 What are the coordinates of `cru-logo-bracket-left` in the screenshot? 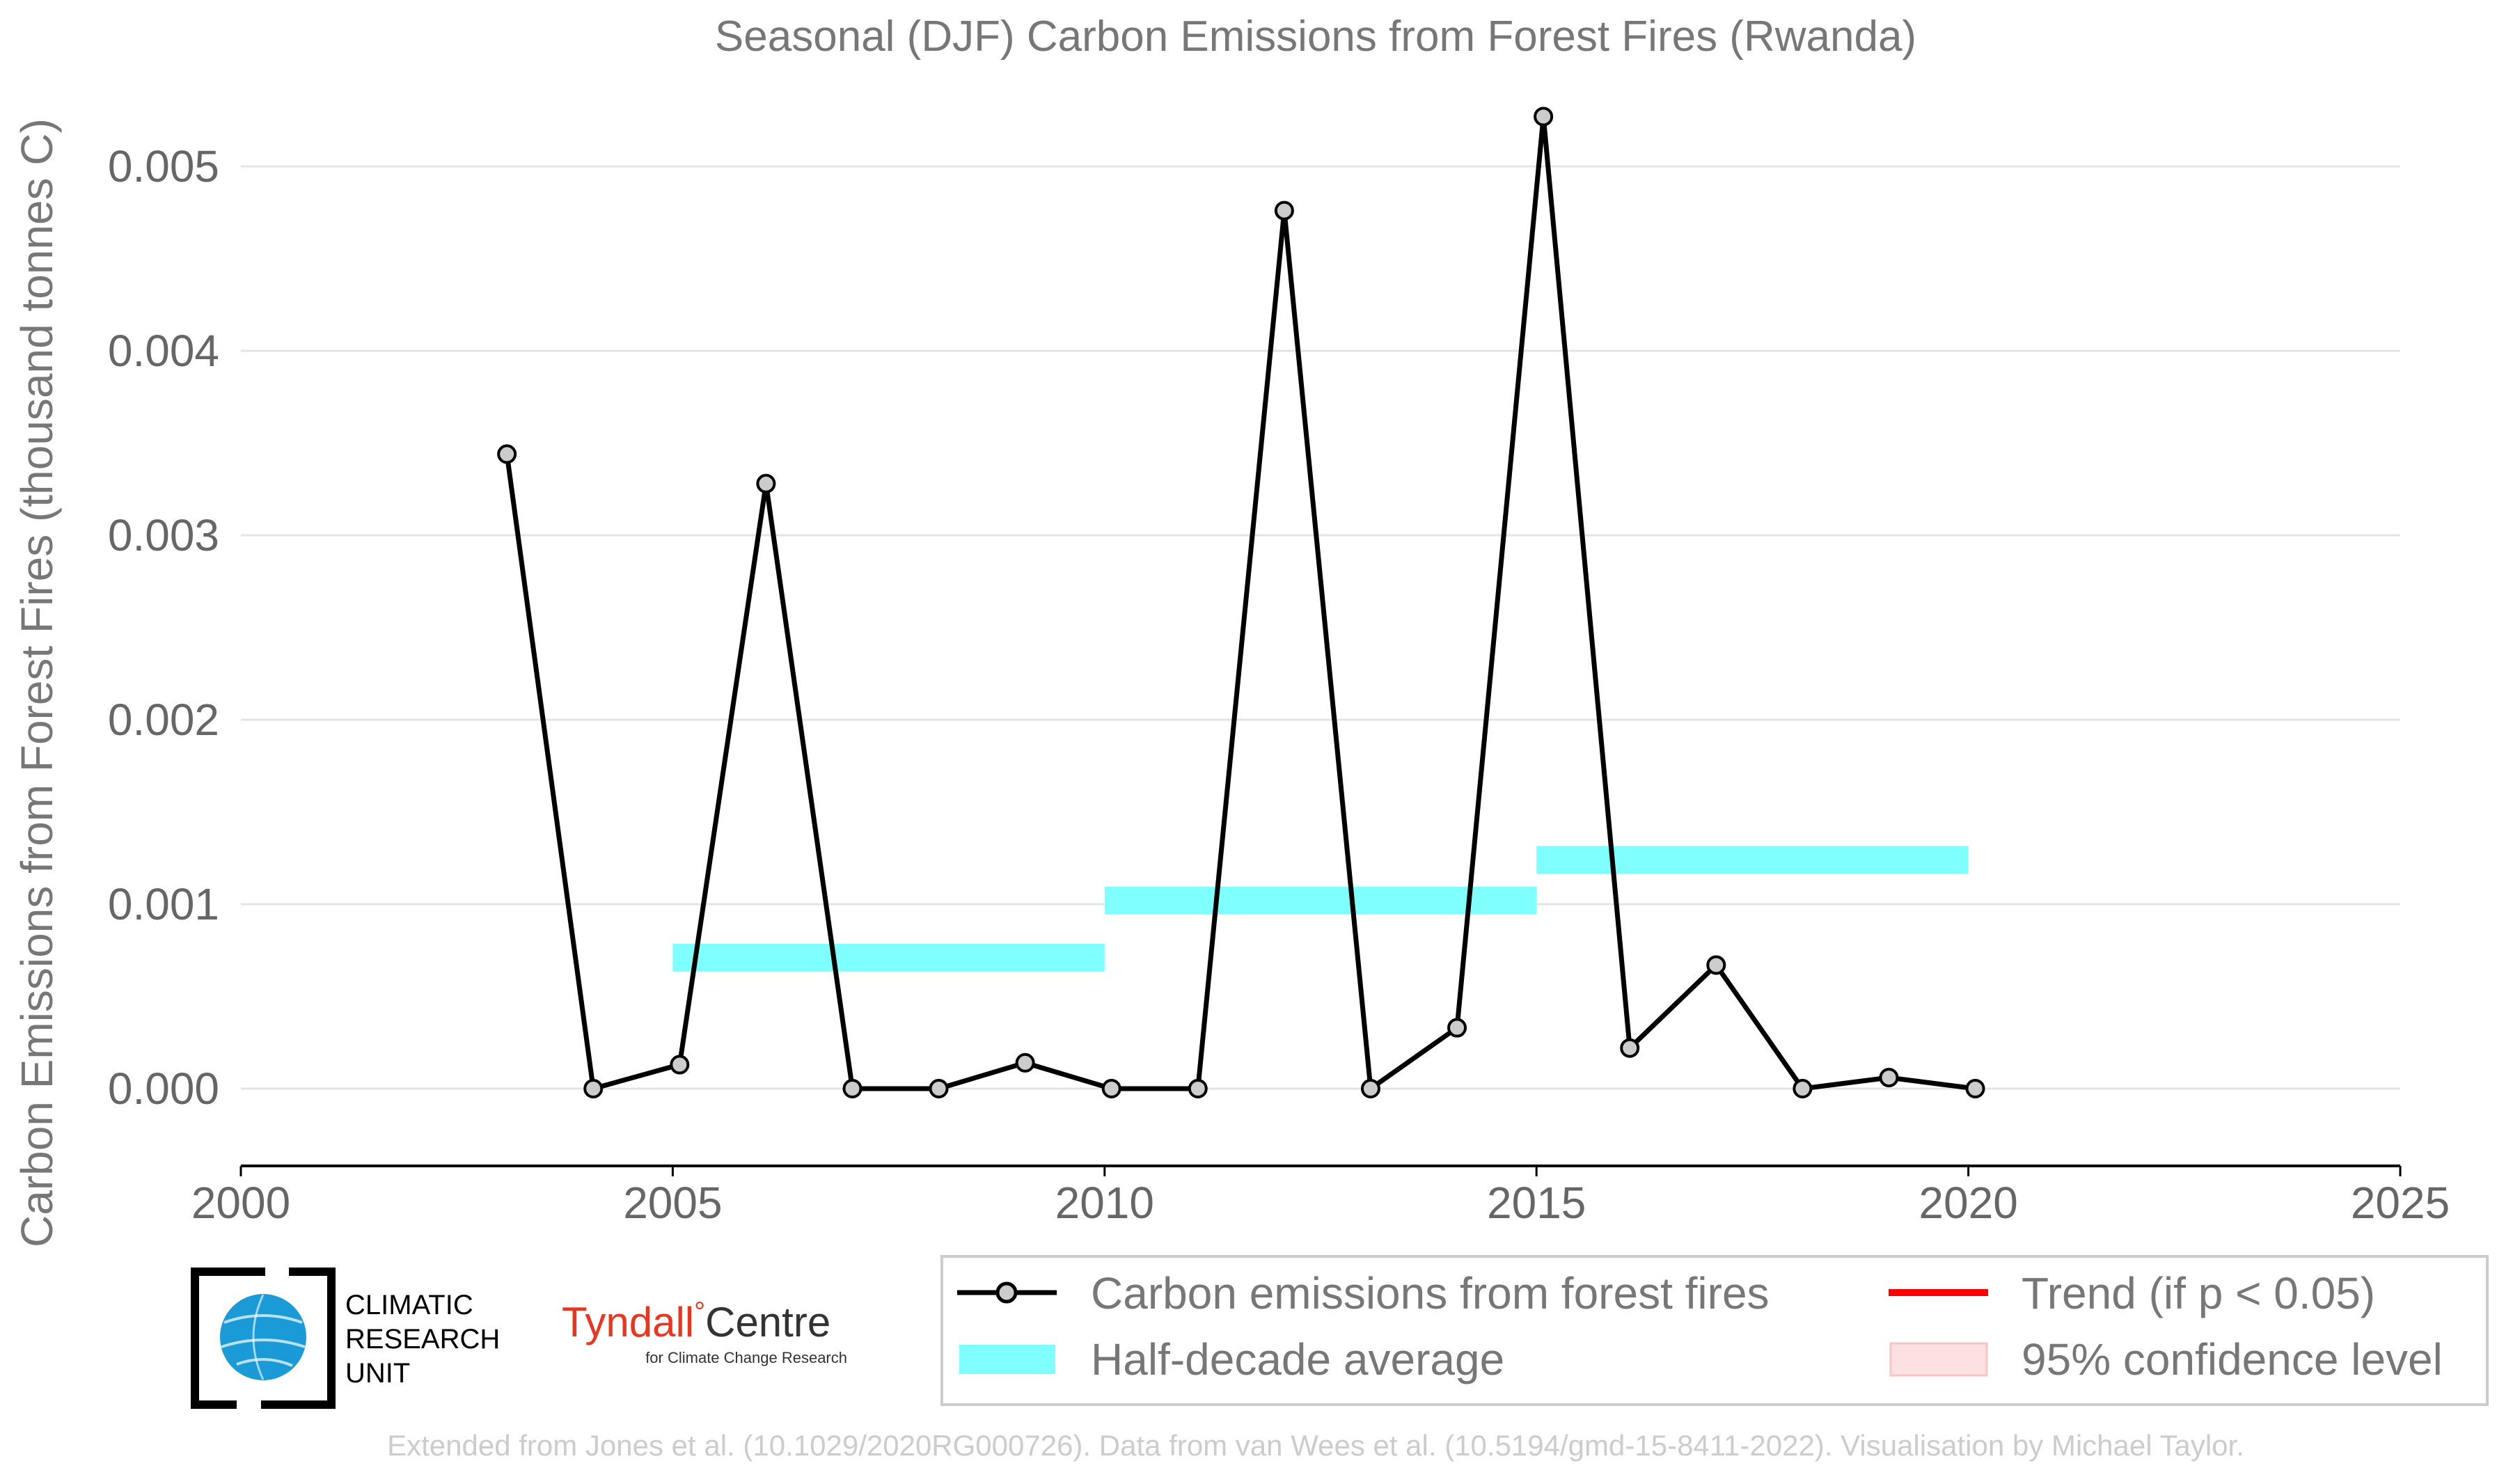 It's located at (228, 1338).